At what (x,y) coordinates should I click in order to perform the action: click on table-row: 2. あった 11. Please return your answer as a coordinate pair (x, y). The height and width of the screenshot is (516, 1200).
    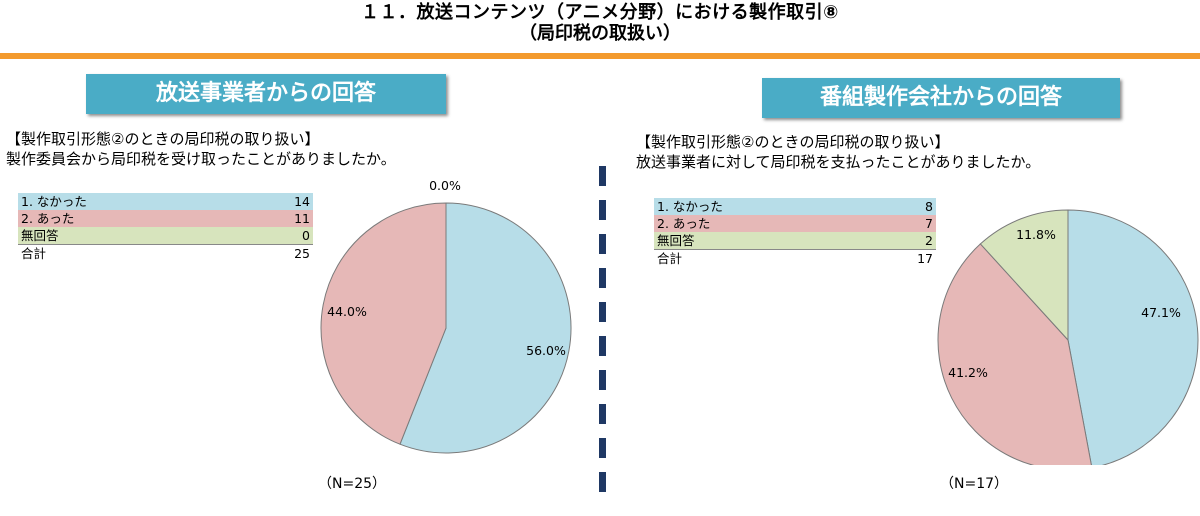
    Looking at the image, I should click on (165, 218).